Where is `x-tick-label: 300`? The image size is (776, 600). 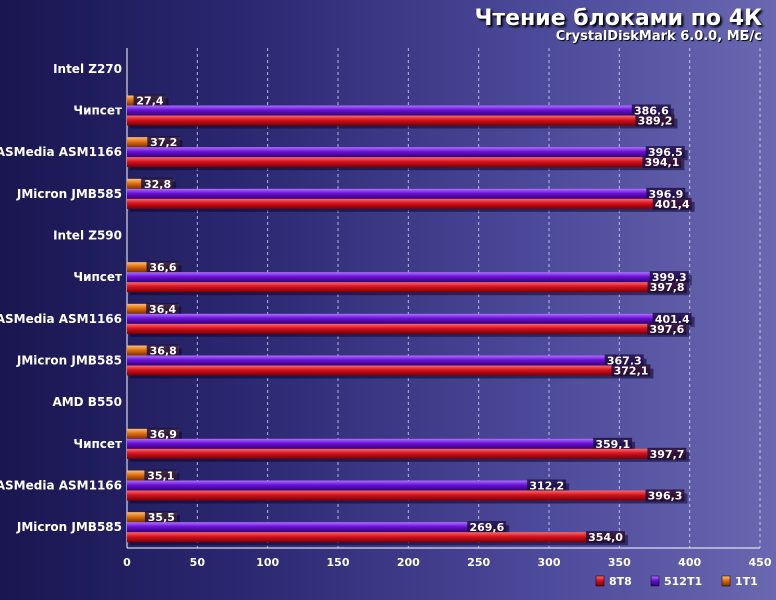
x-tick-label: 300 is located at coordinates (549, 562).